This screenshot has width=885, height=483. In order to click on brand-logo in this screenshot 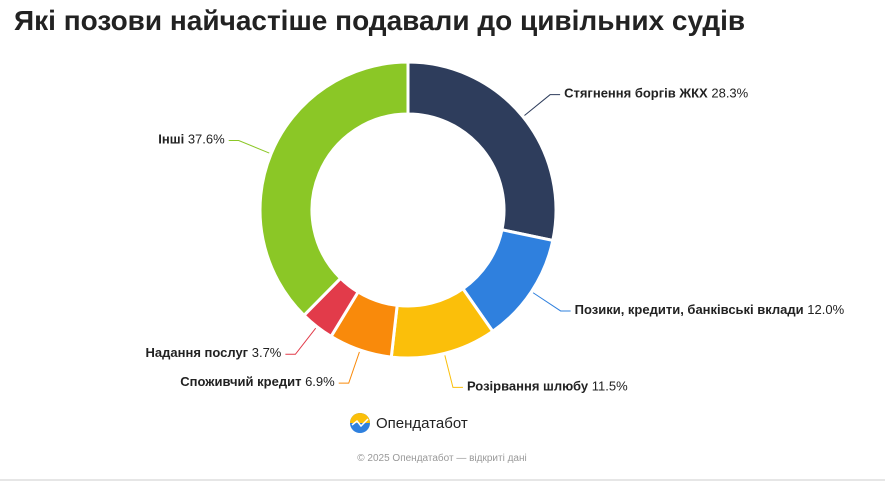, I will do `click(360, 423)`.